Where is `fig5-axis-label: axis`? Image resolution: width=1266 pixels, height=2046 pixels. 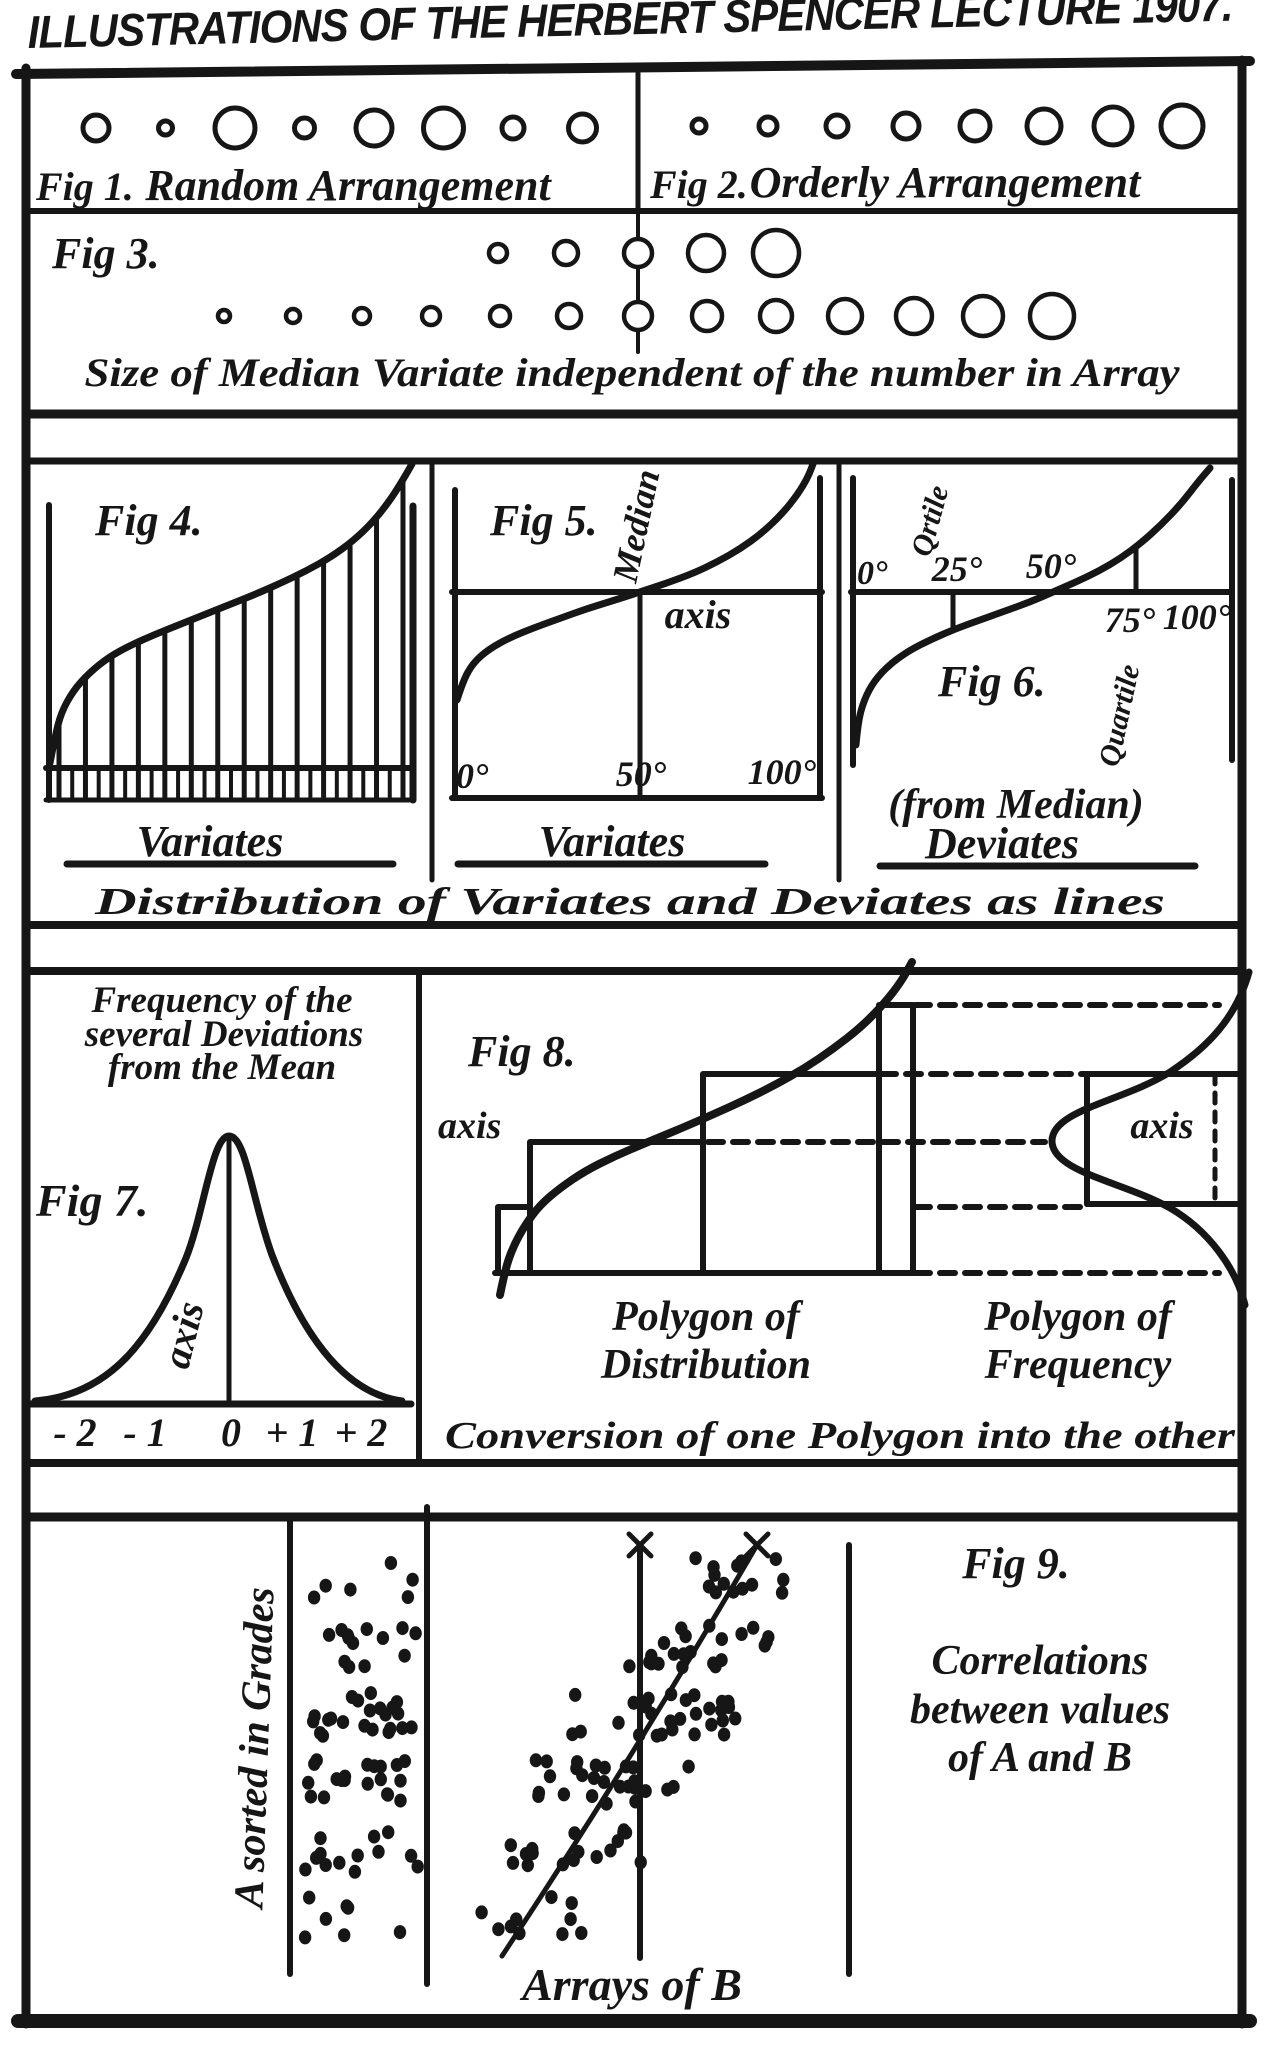
fig5-axis-label: axis is located at coordinates (698, 614).